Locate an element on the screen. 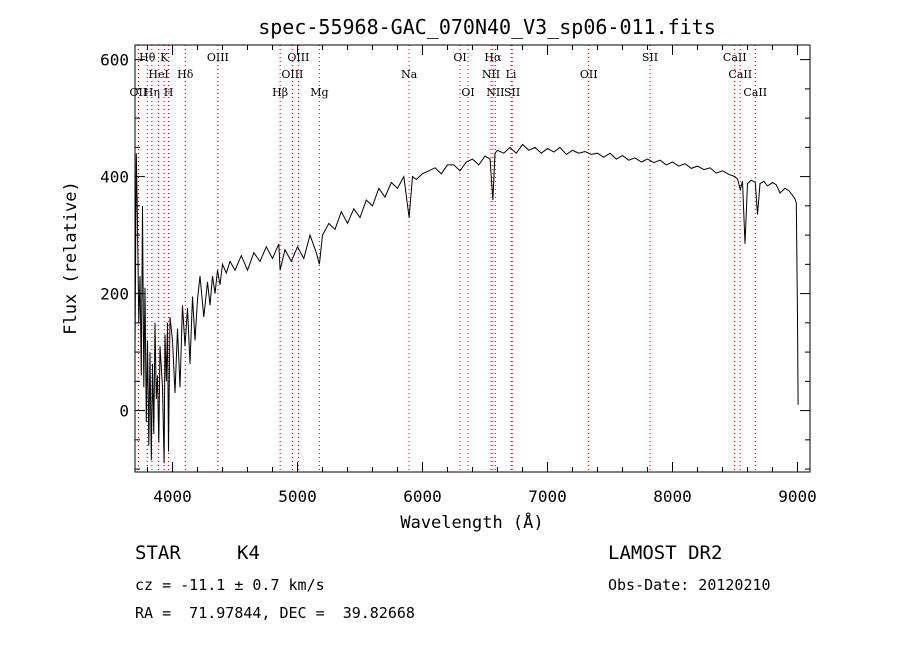 This screenshot has height=650, width=900. y-tick-label-200: 200 is located at coordinates (114, 294).